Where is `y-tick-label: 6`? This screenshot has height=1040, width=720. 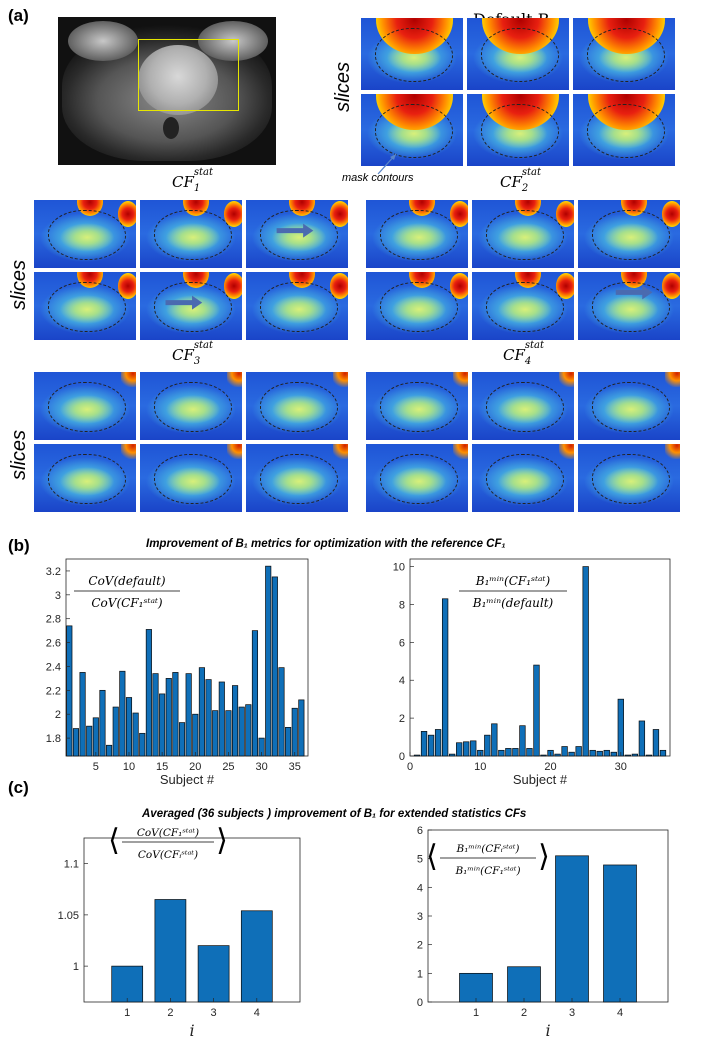
y-tick-label: 6 is located at coordinates (402, 643).